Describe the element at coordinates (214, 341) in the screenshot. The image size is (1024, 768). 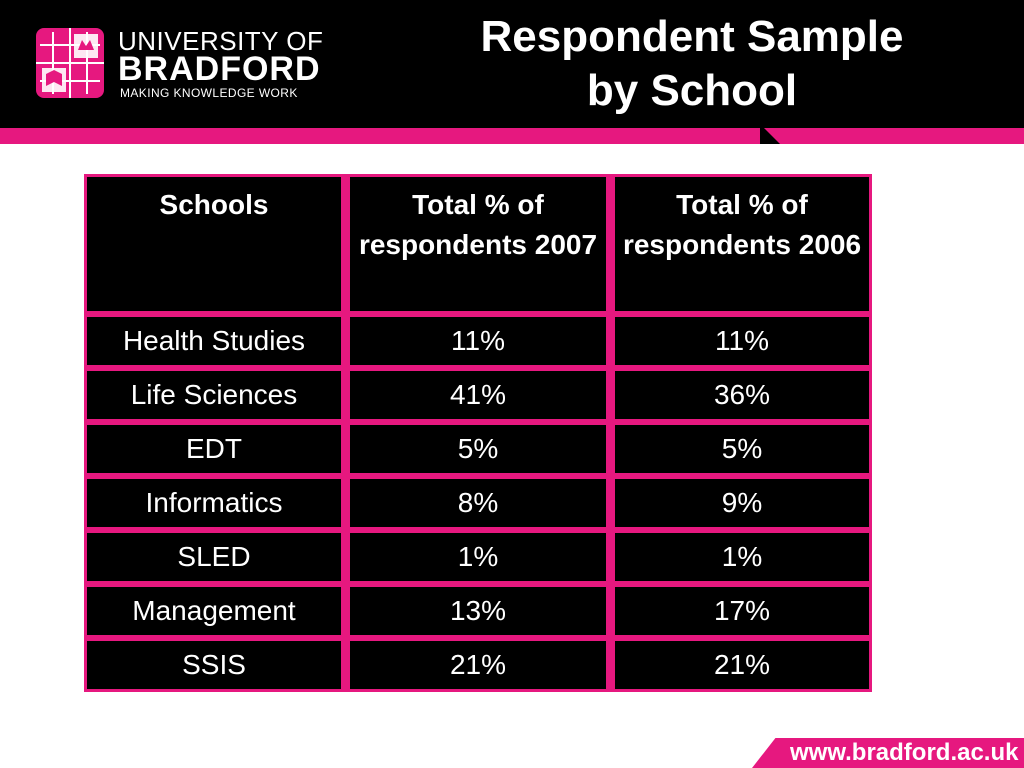
I see `school-name-cell: Health Studies` at that location.